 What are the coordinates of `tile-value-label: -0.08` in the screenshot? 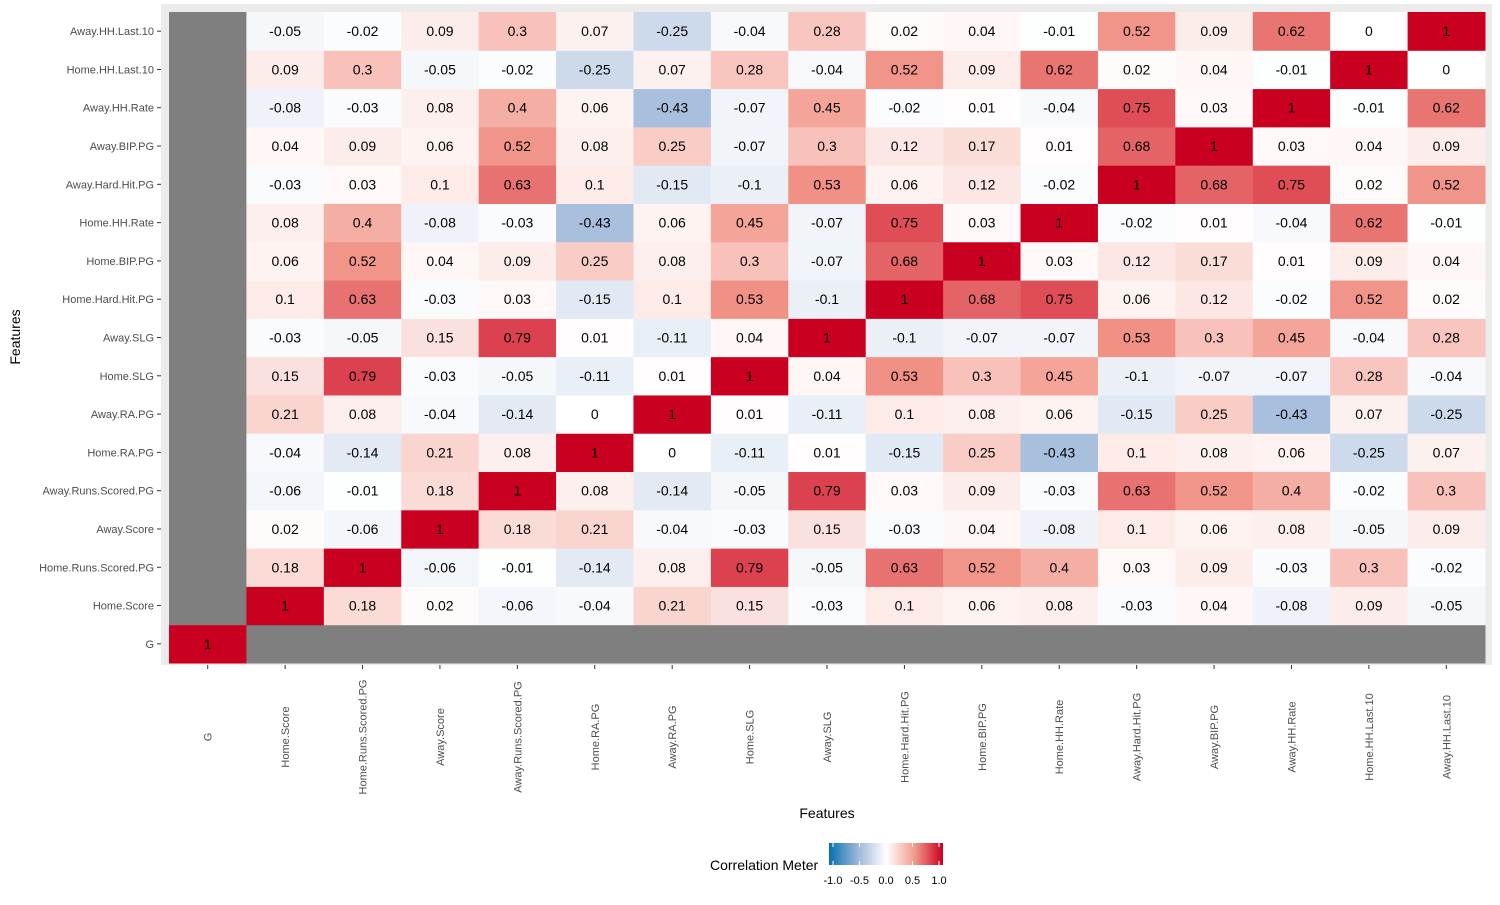 It's located at (440, 223).